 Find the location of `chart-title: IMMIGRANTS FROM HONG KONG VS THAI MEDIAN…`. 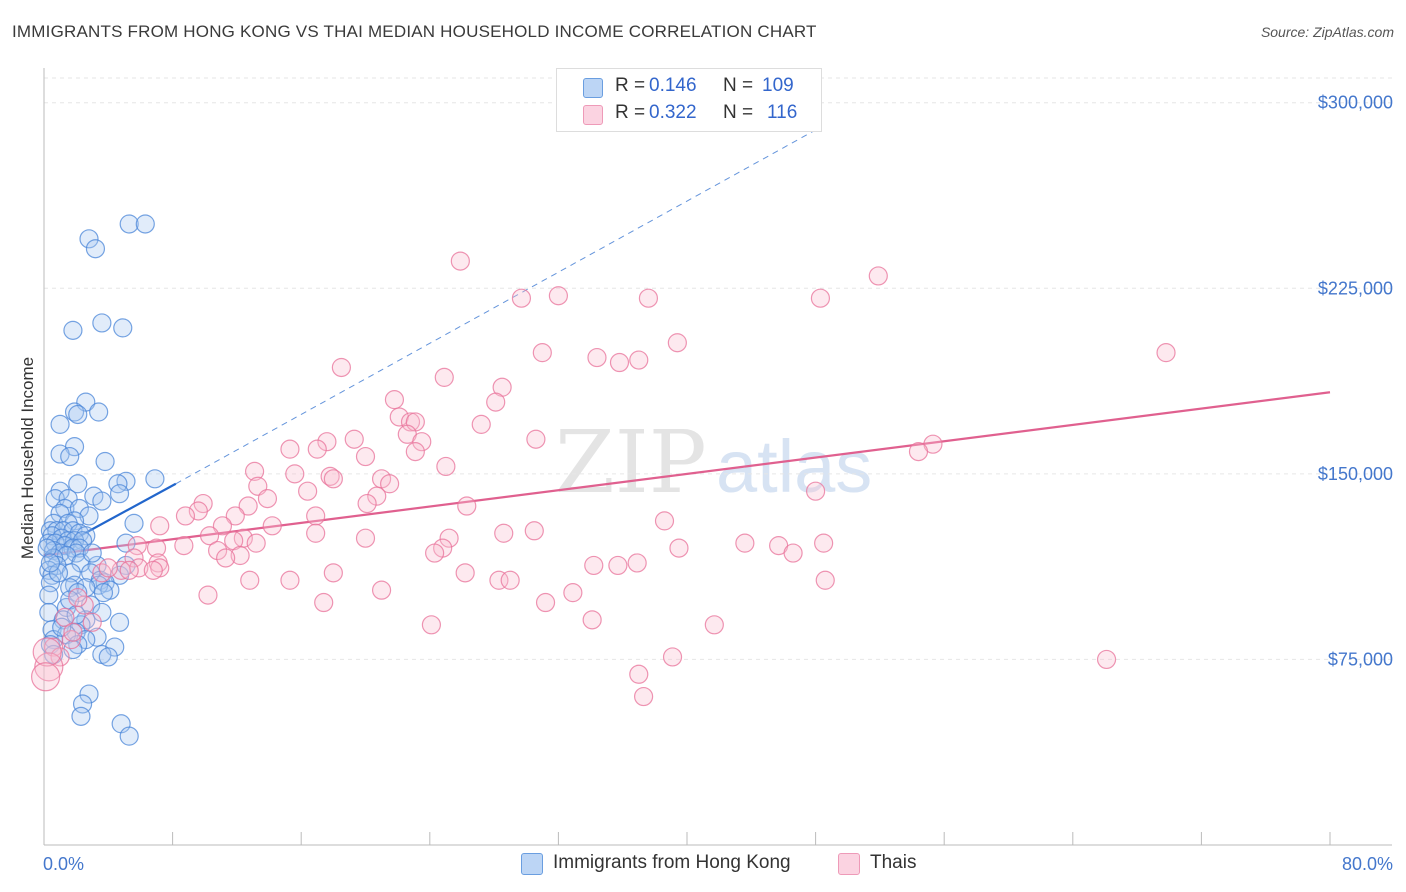

chart-title: IMMIGRANTS FROM HONG KONG VS THAI MEDIAN… is located at coordinates (414, 31).